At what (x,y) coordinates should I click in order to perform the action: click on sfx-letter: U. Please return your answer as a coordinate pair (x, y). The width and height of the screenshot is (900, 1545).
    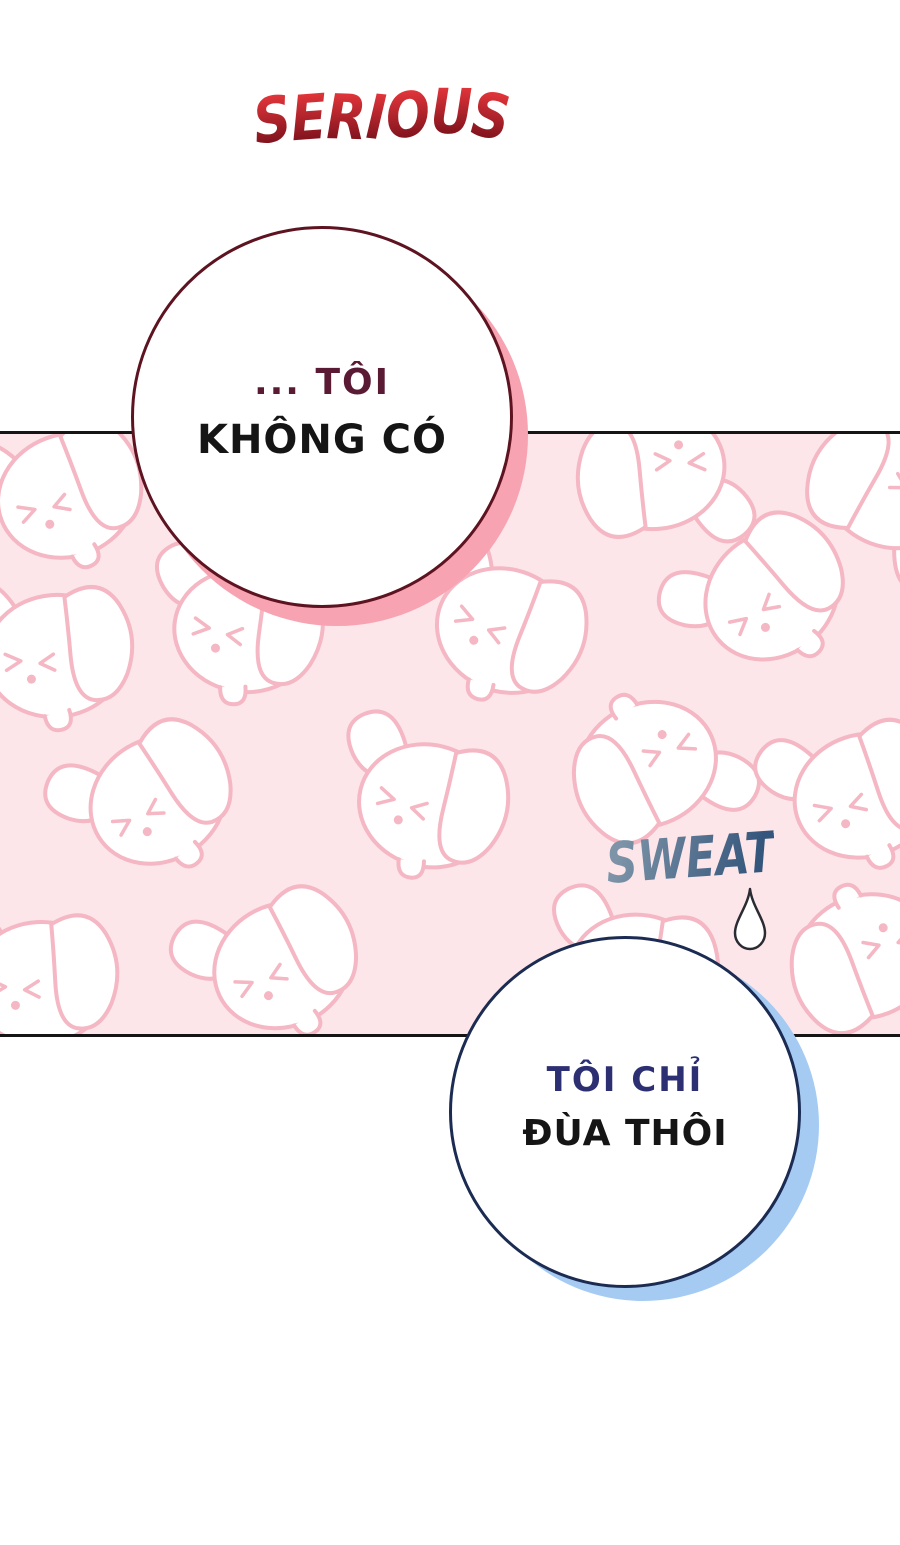
    Looking at the image, I should click on (451, 111).